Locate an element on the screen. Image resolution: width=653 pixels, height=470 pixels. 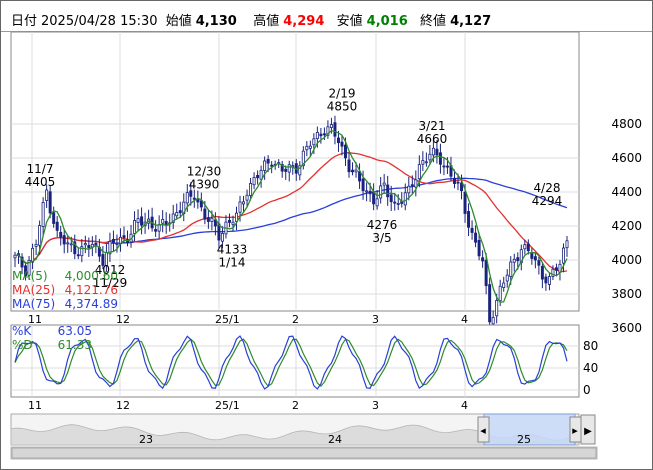
low-label: 安値 is located at coordinates (349, 21).